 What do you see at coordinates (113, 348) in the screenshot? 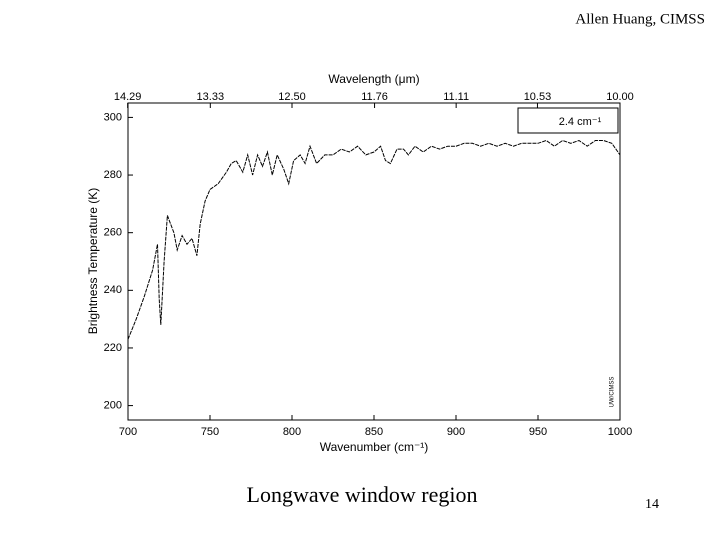
I see `y-tick-label: 220` at bounding box center [113, 348].